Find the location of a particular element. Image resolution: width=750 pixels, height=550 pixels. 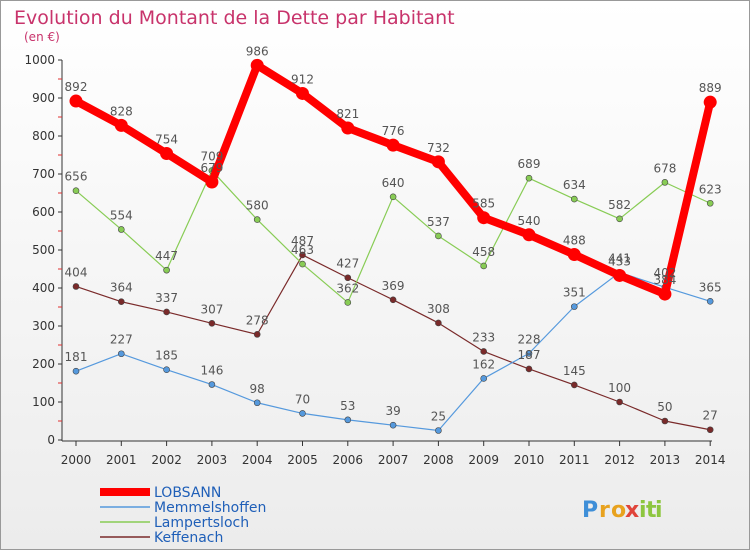

data-label-lampertsloch: 537 is located at coordinates (438, 222).